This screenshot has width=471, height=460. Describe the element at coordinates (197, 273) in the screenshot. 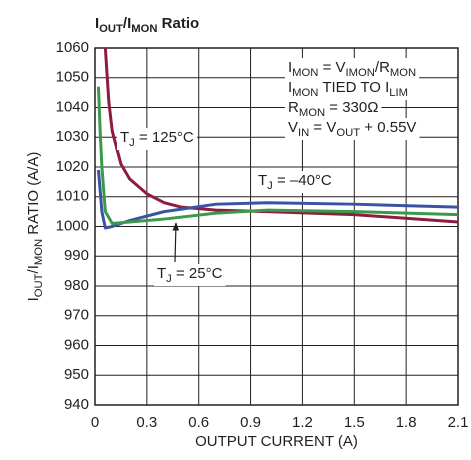

I see `series-label-run: = 25°C` at that location.